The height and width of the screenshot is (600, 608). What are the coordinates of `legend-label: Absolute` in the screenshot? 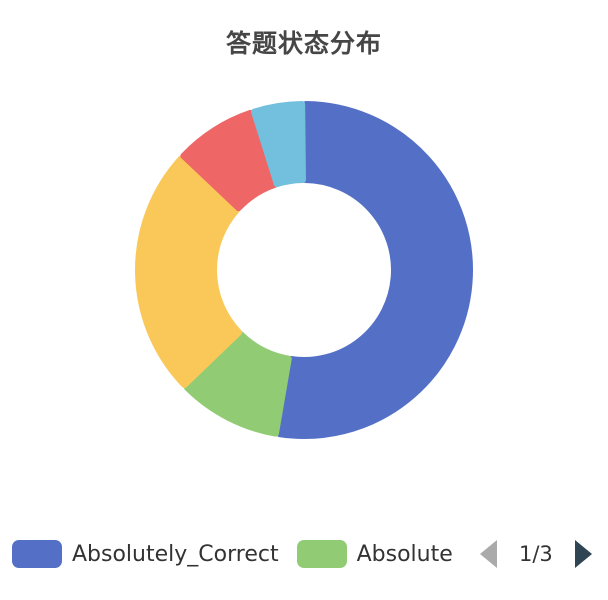 It's located at (404, 554).